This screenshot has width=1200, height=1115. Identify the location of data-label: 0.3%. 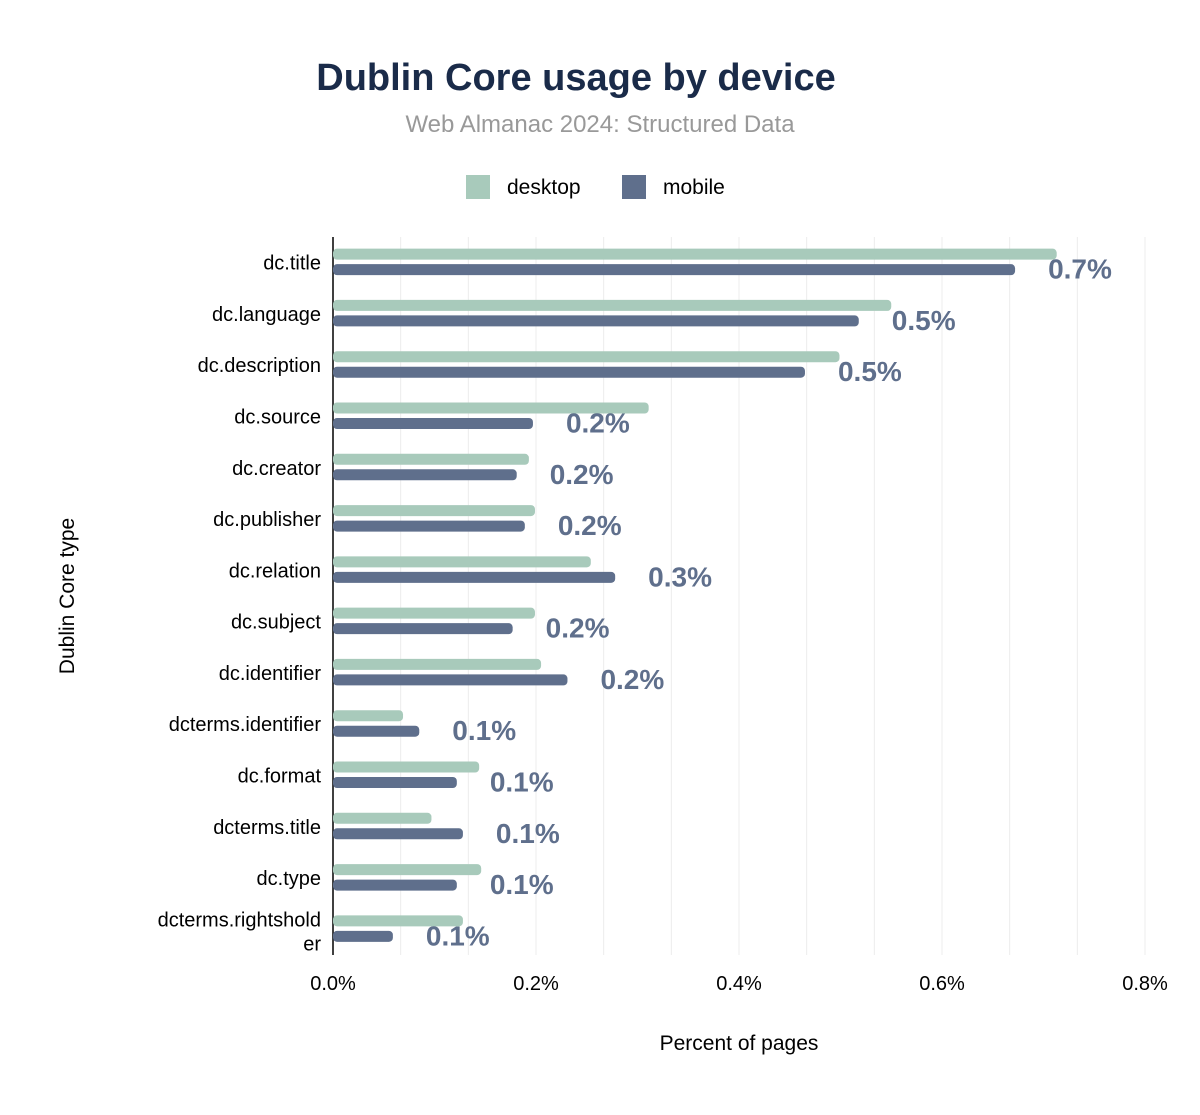
(680, 576).